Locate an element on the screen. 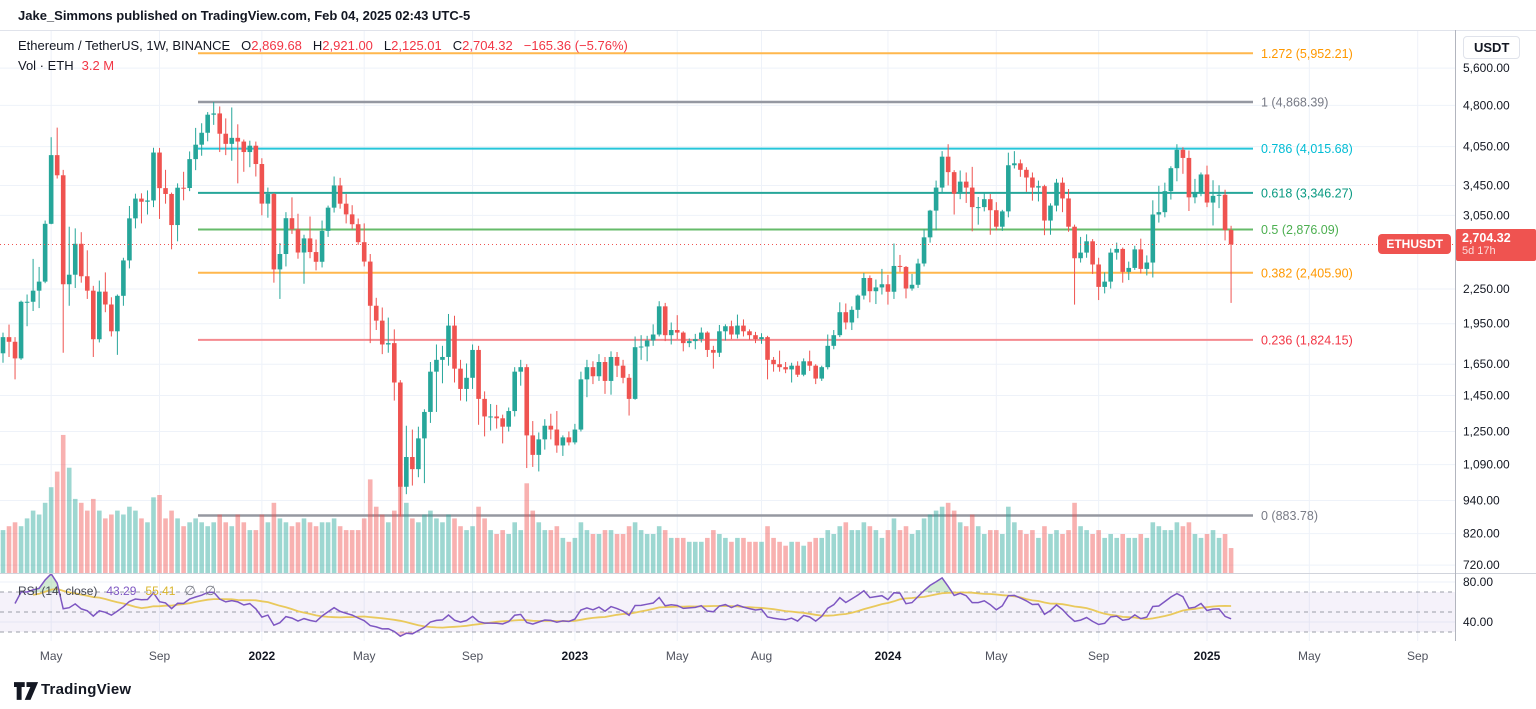  rsi-title: RSI (14, close) is located at coordinates (58, 591).